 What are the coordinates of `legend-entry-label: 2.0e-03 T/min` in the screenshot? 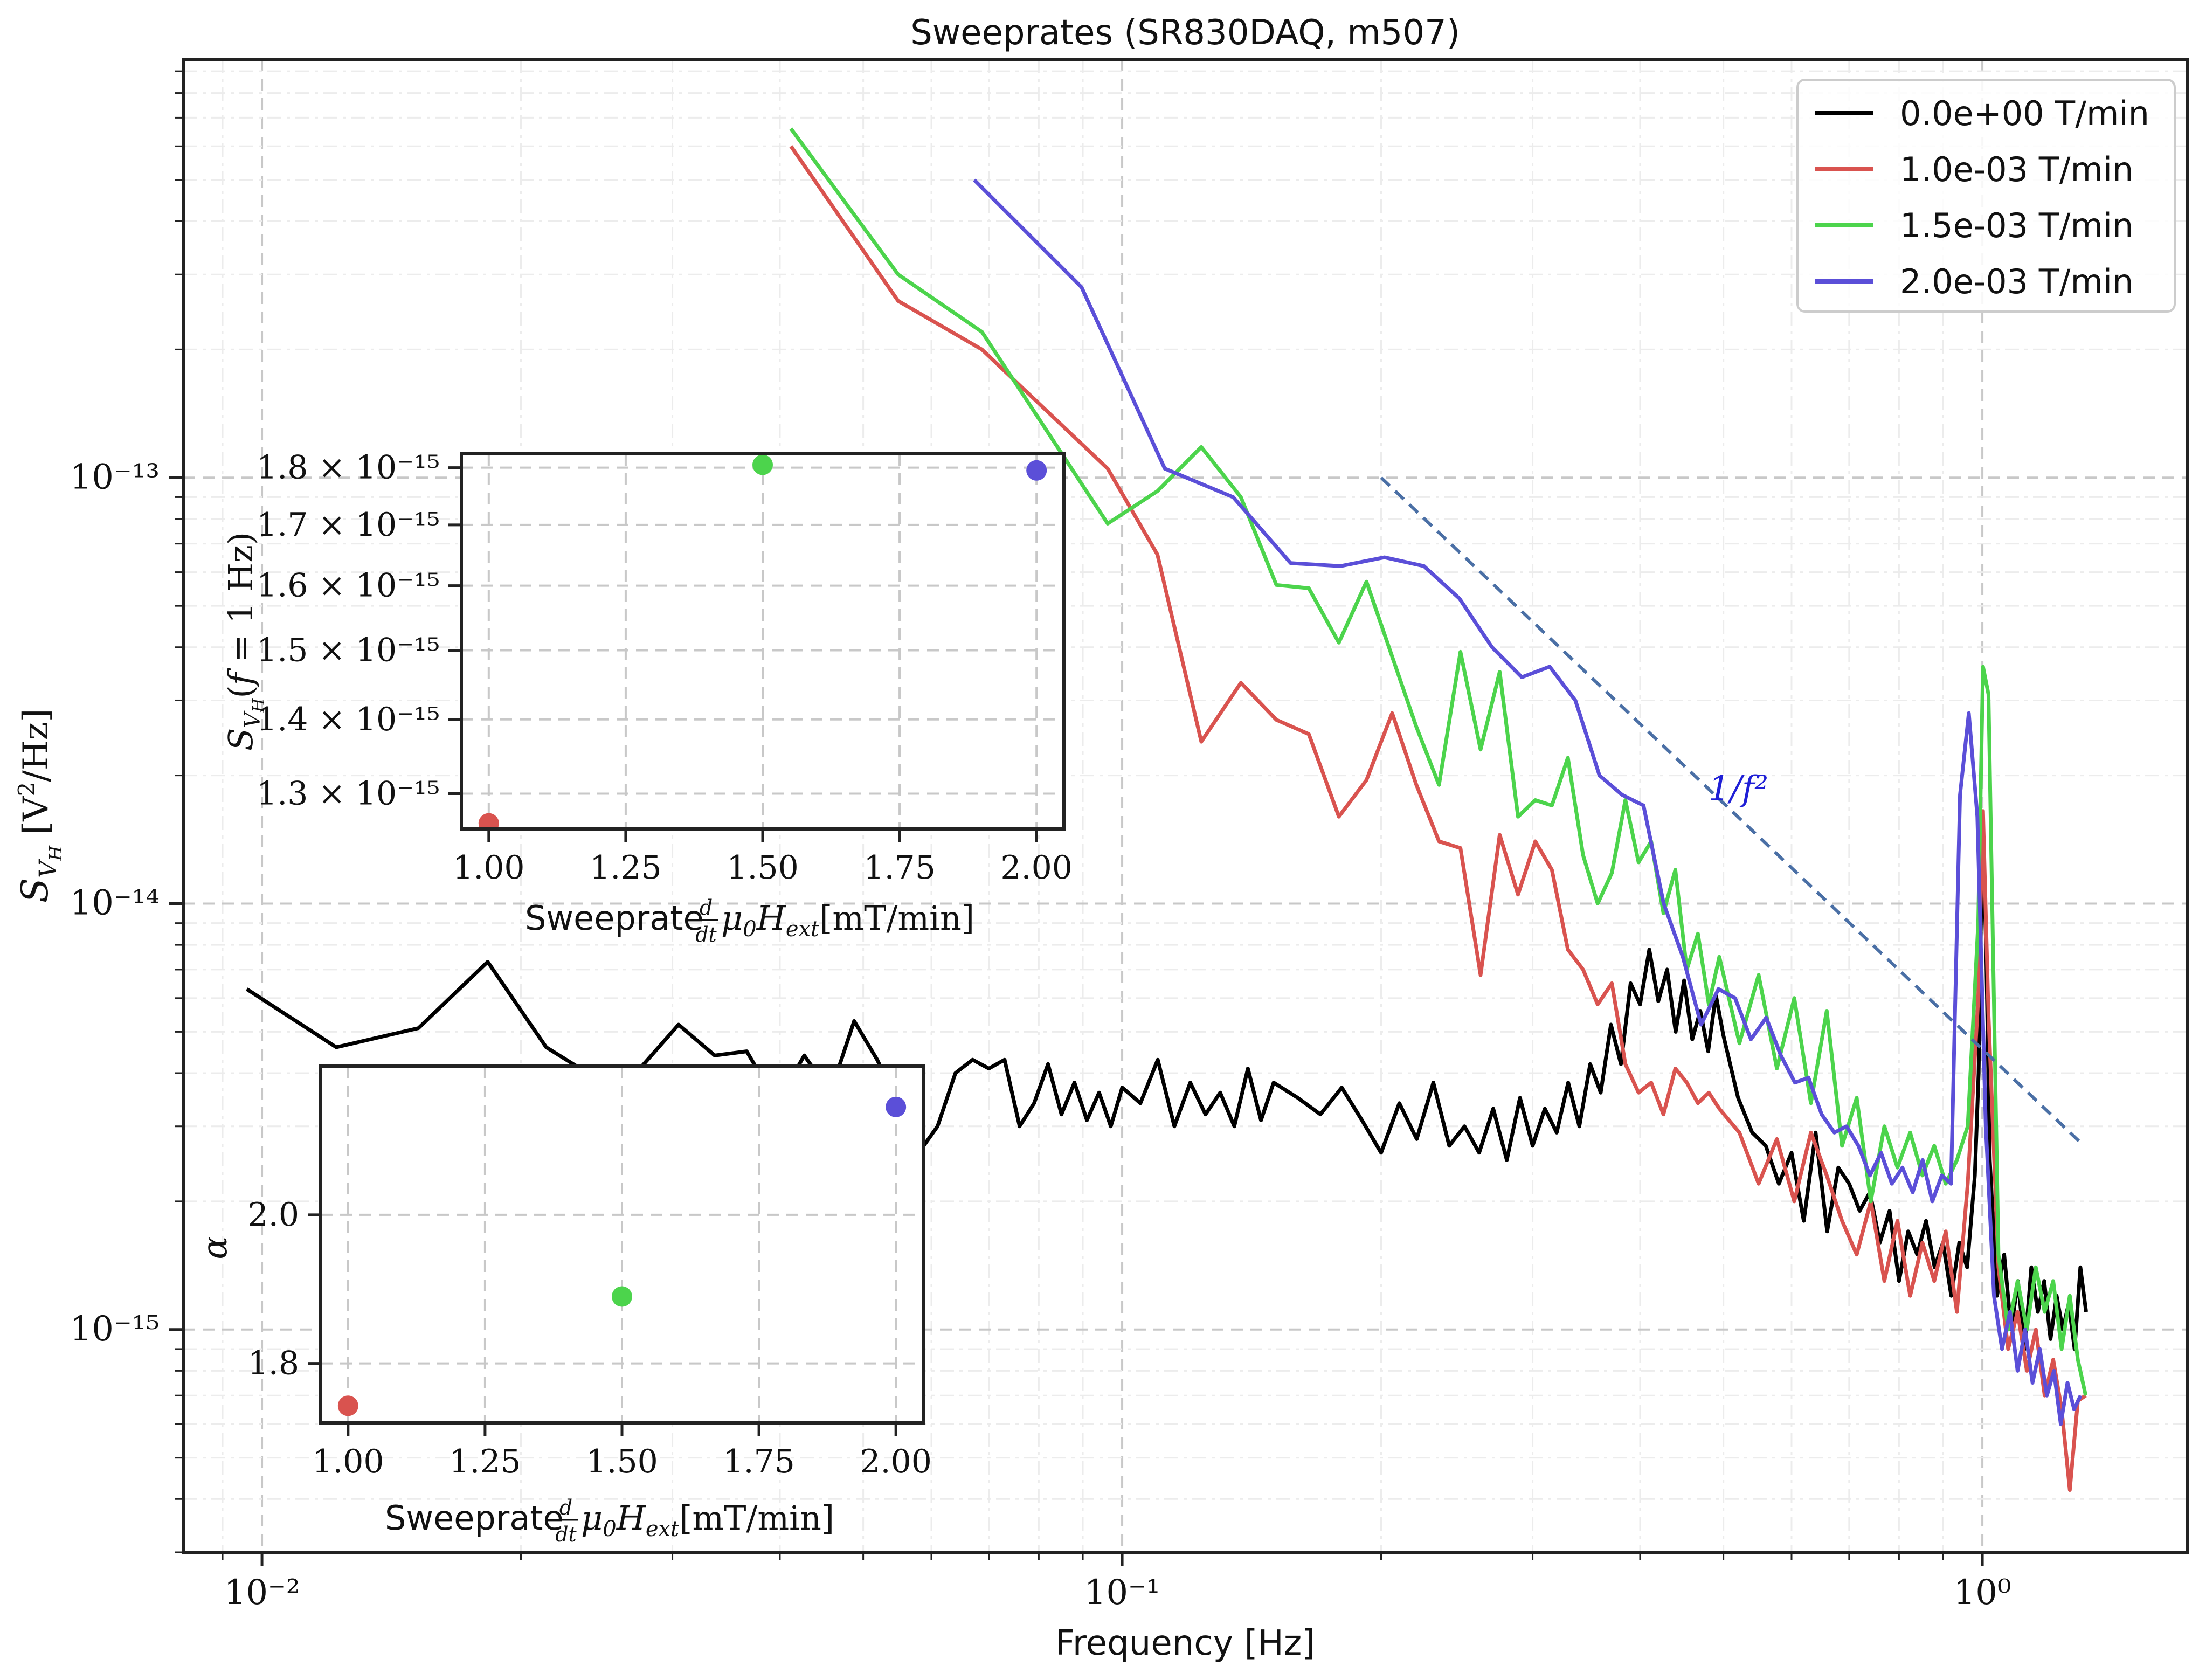 It's located at (2016, 281).